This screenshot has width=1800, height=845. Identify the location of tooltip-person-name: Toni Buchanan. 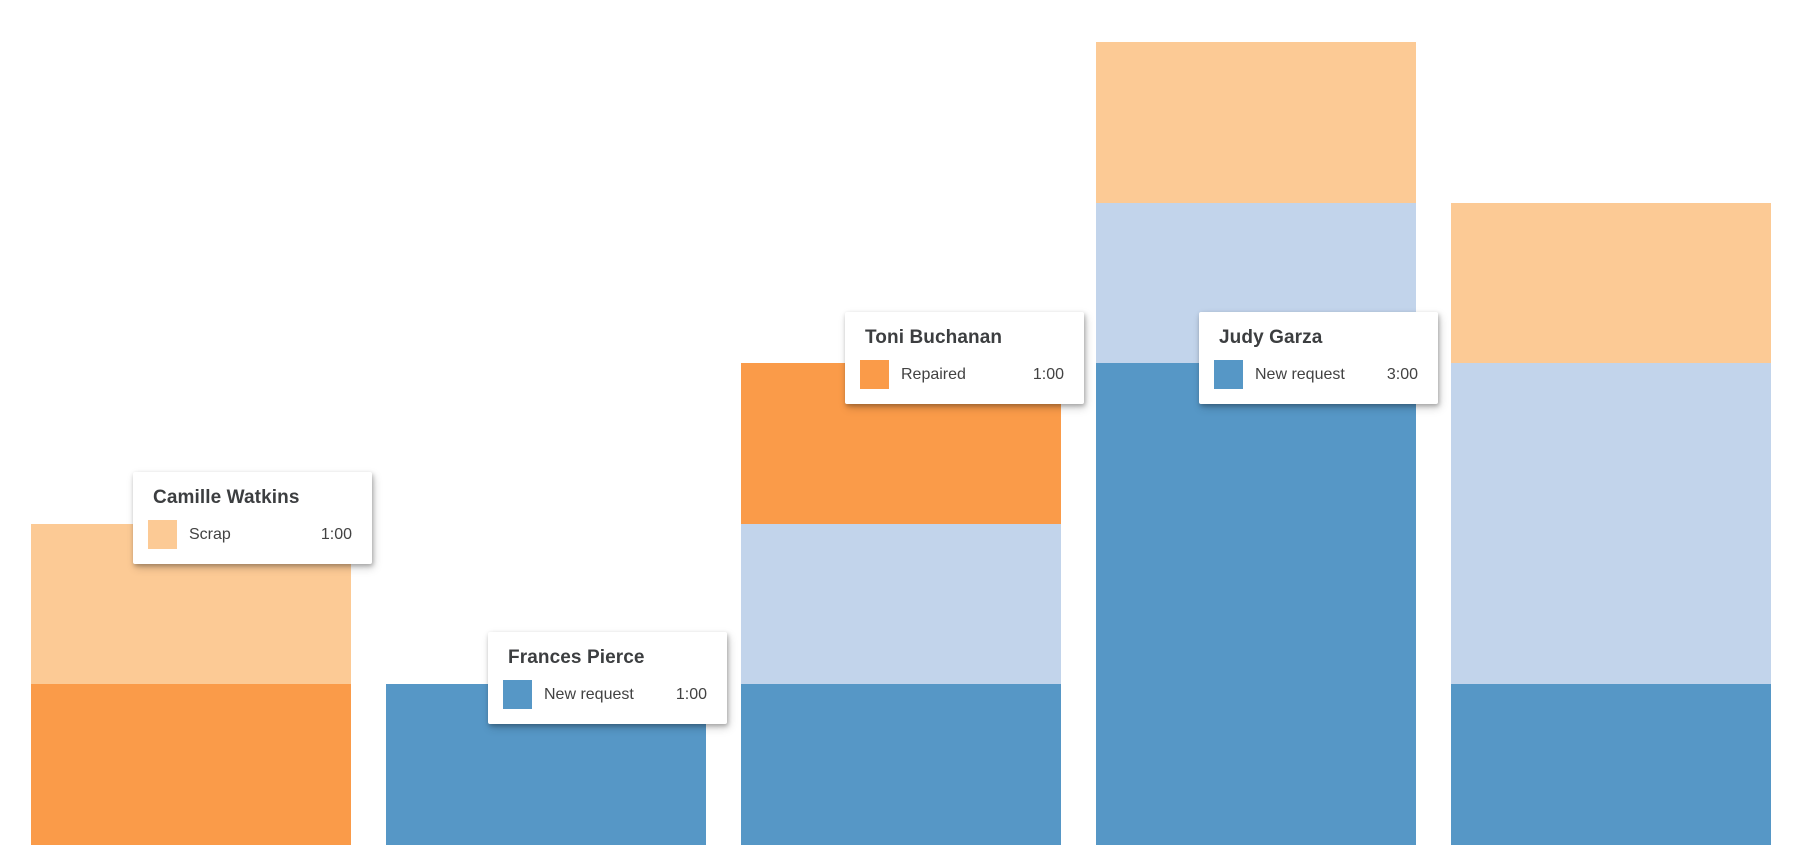
(934, 337).